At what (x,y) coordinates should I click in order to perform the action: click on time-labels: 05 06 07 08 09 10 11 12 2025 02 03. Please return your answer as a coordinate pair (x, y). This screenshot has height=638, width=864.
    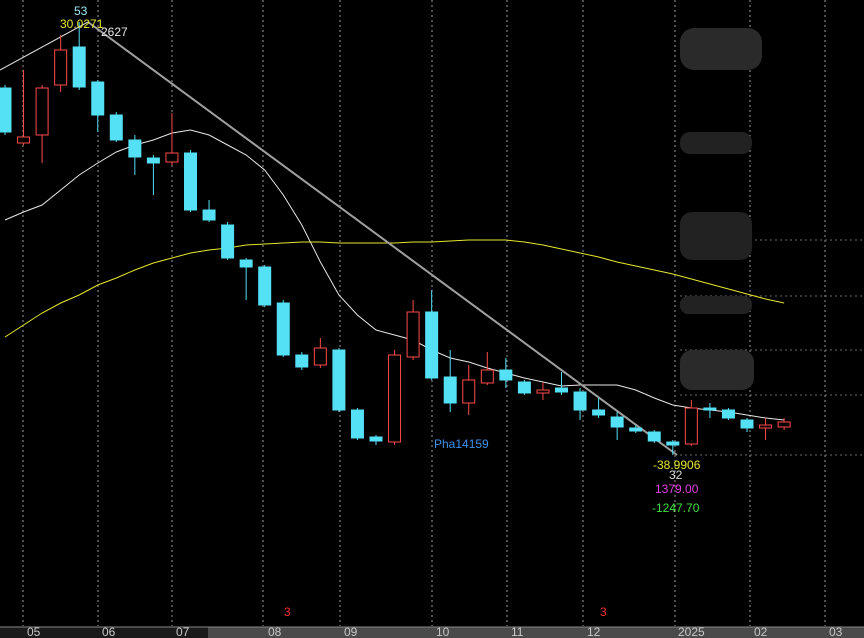
    Looking at the image, I should click on (435, 631).